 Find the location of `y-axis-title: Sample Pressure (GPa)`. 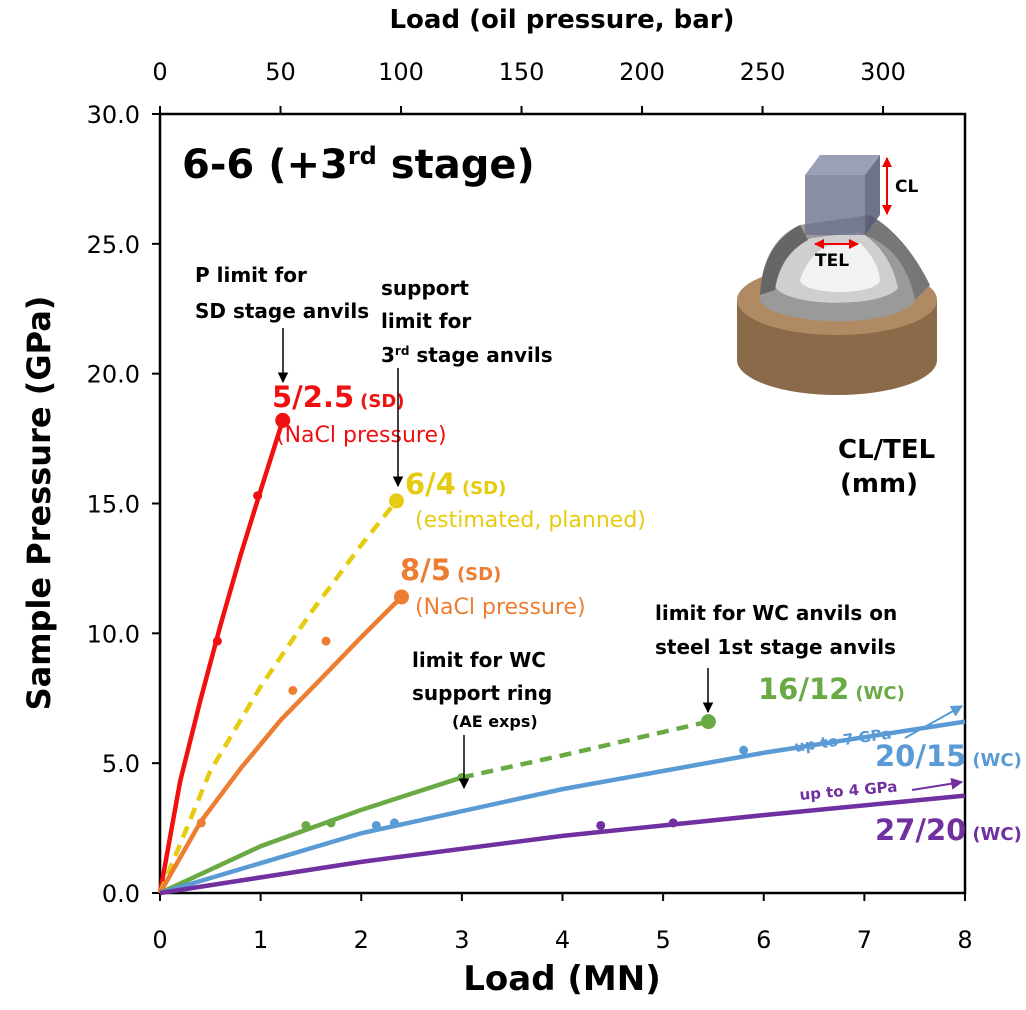

y-axis-title: Sample Pressure (GPa) is located at coordinates (39, 503).